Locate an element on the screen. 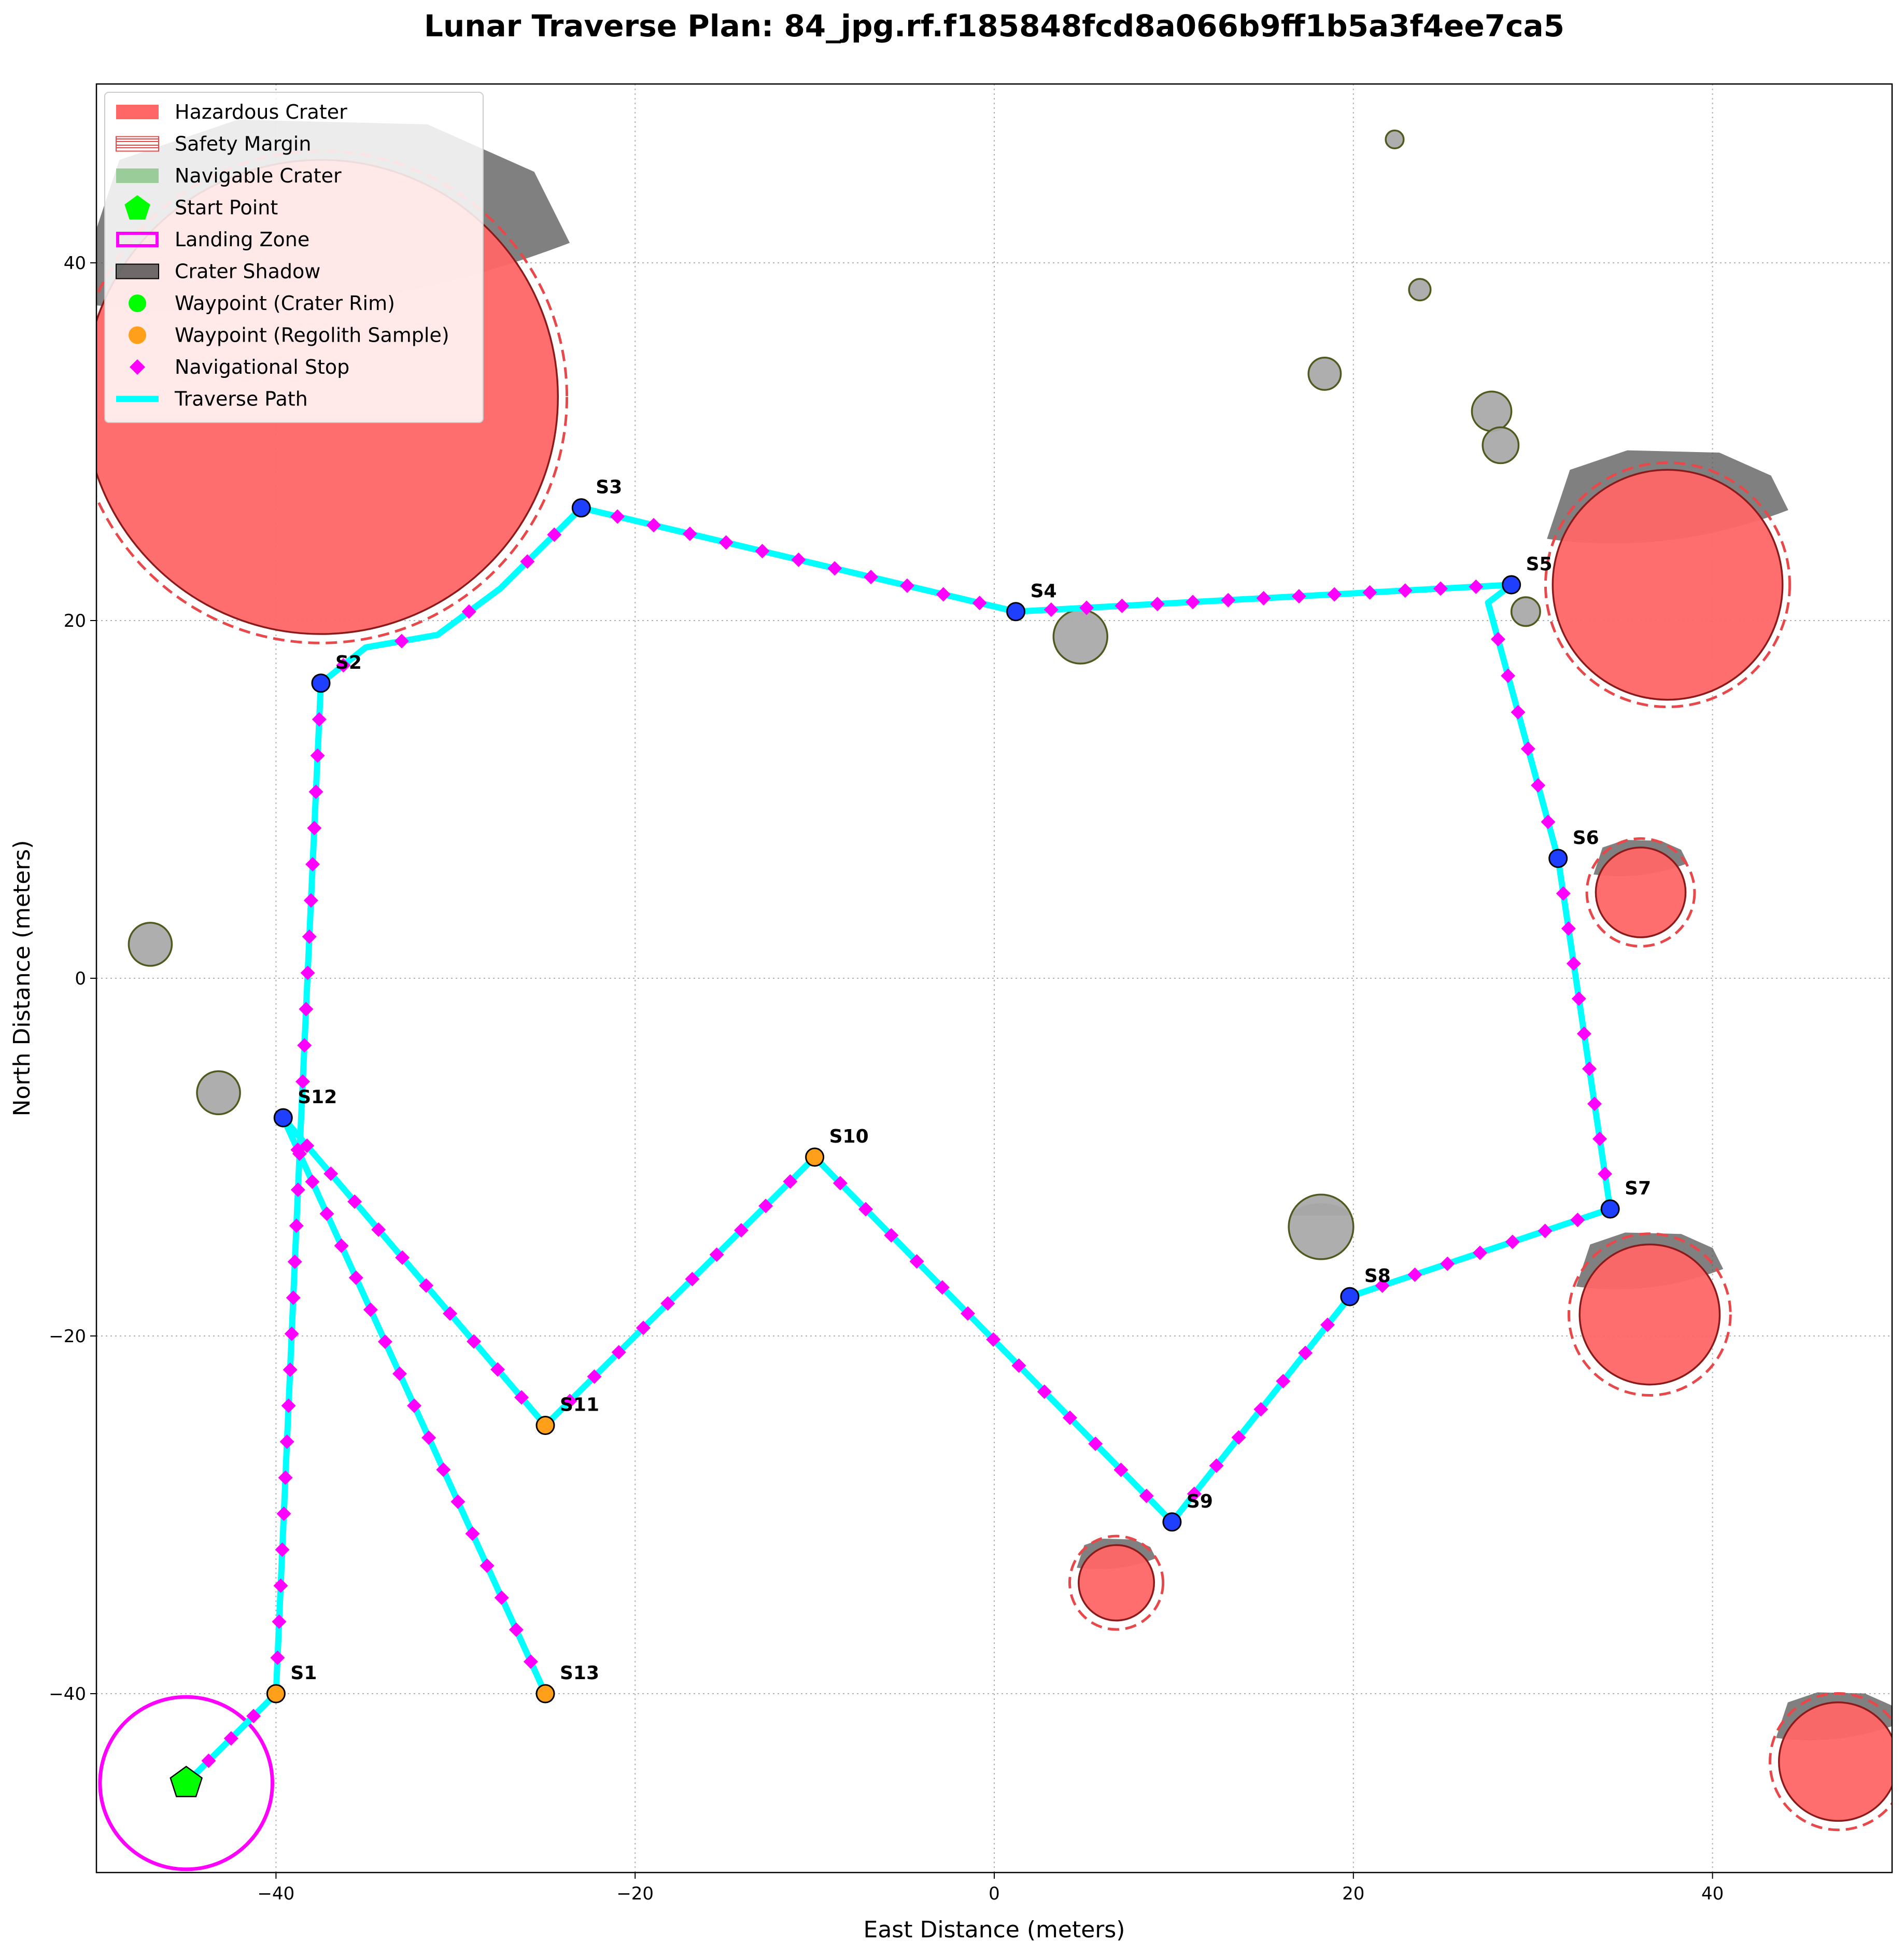  waypoint-label: S7 is located at coordinates (1638, 1188).